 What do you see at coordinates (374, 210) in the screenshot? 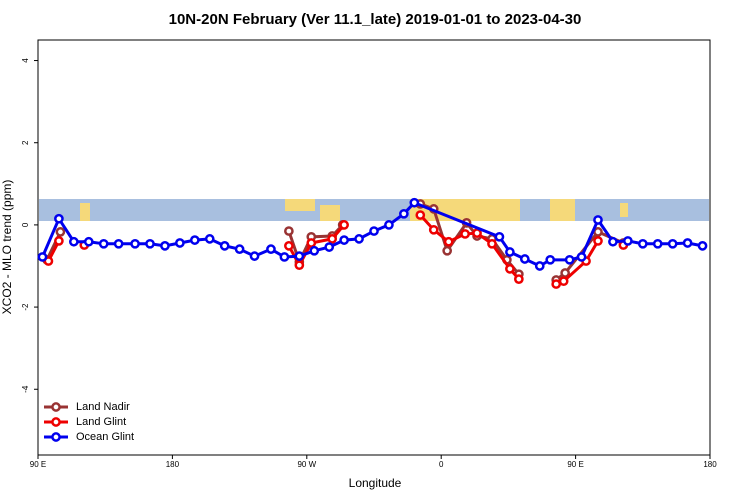
I see `map-strip` at bounding box center [374, 210].